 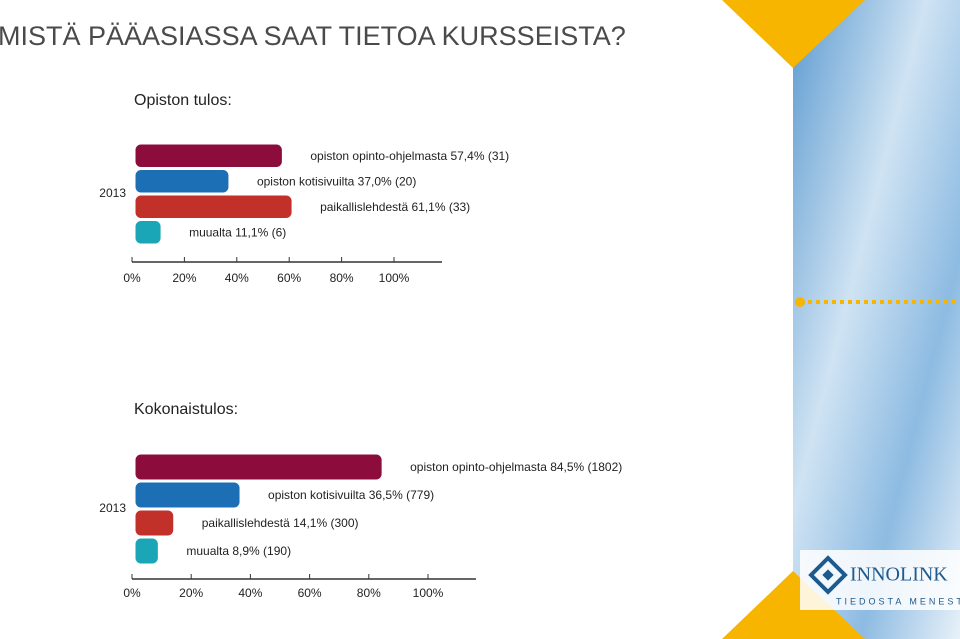 I want to click on logo-name: INNOLINK, so click(x=899, y=575).